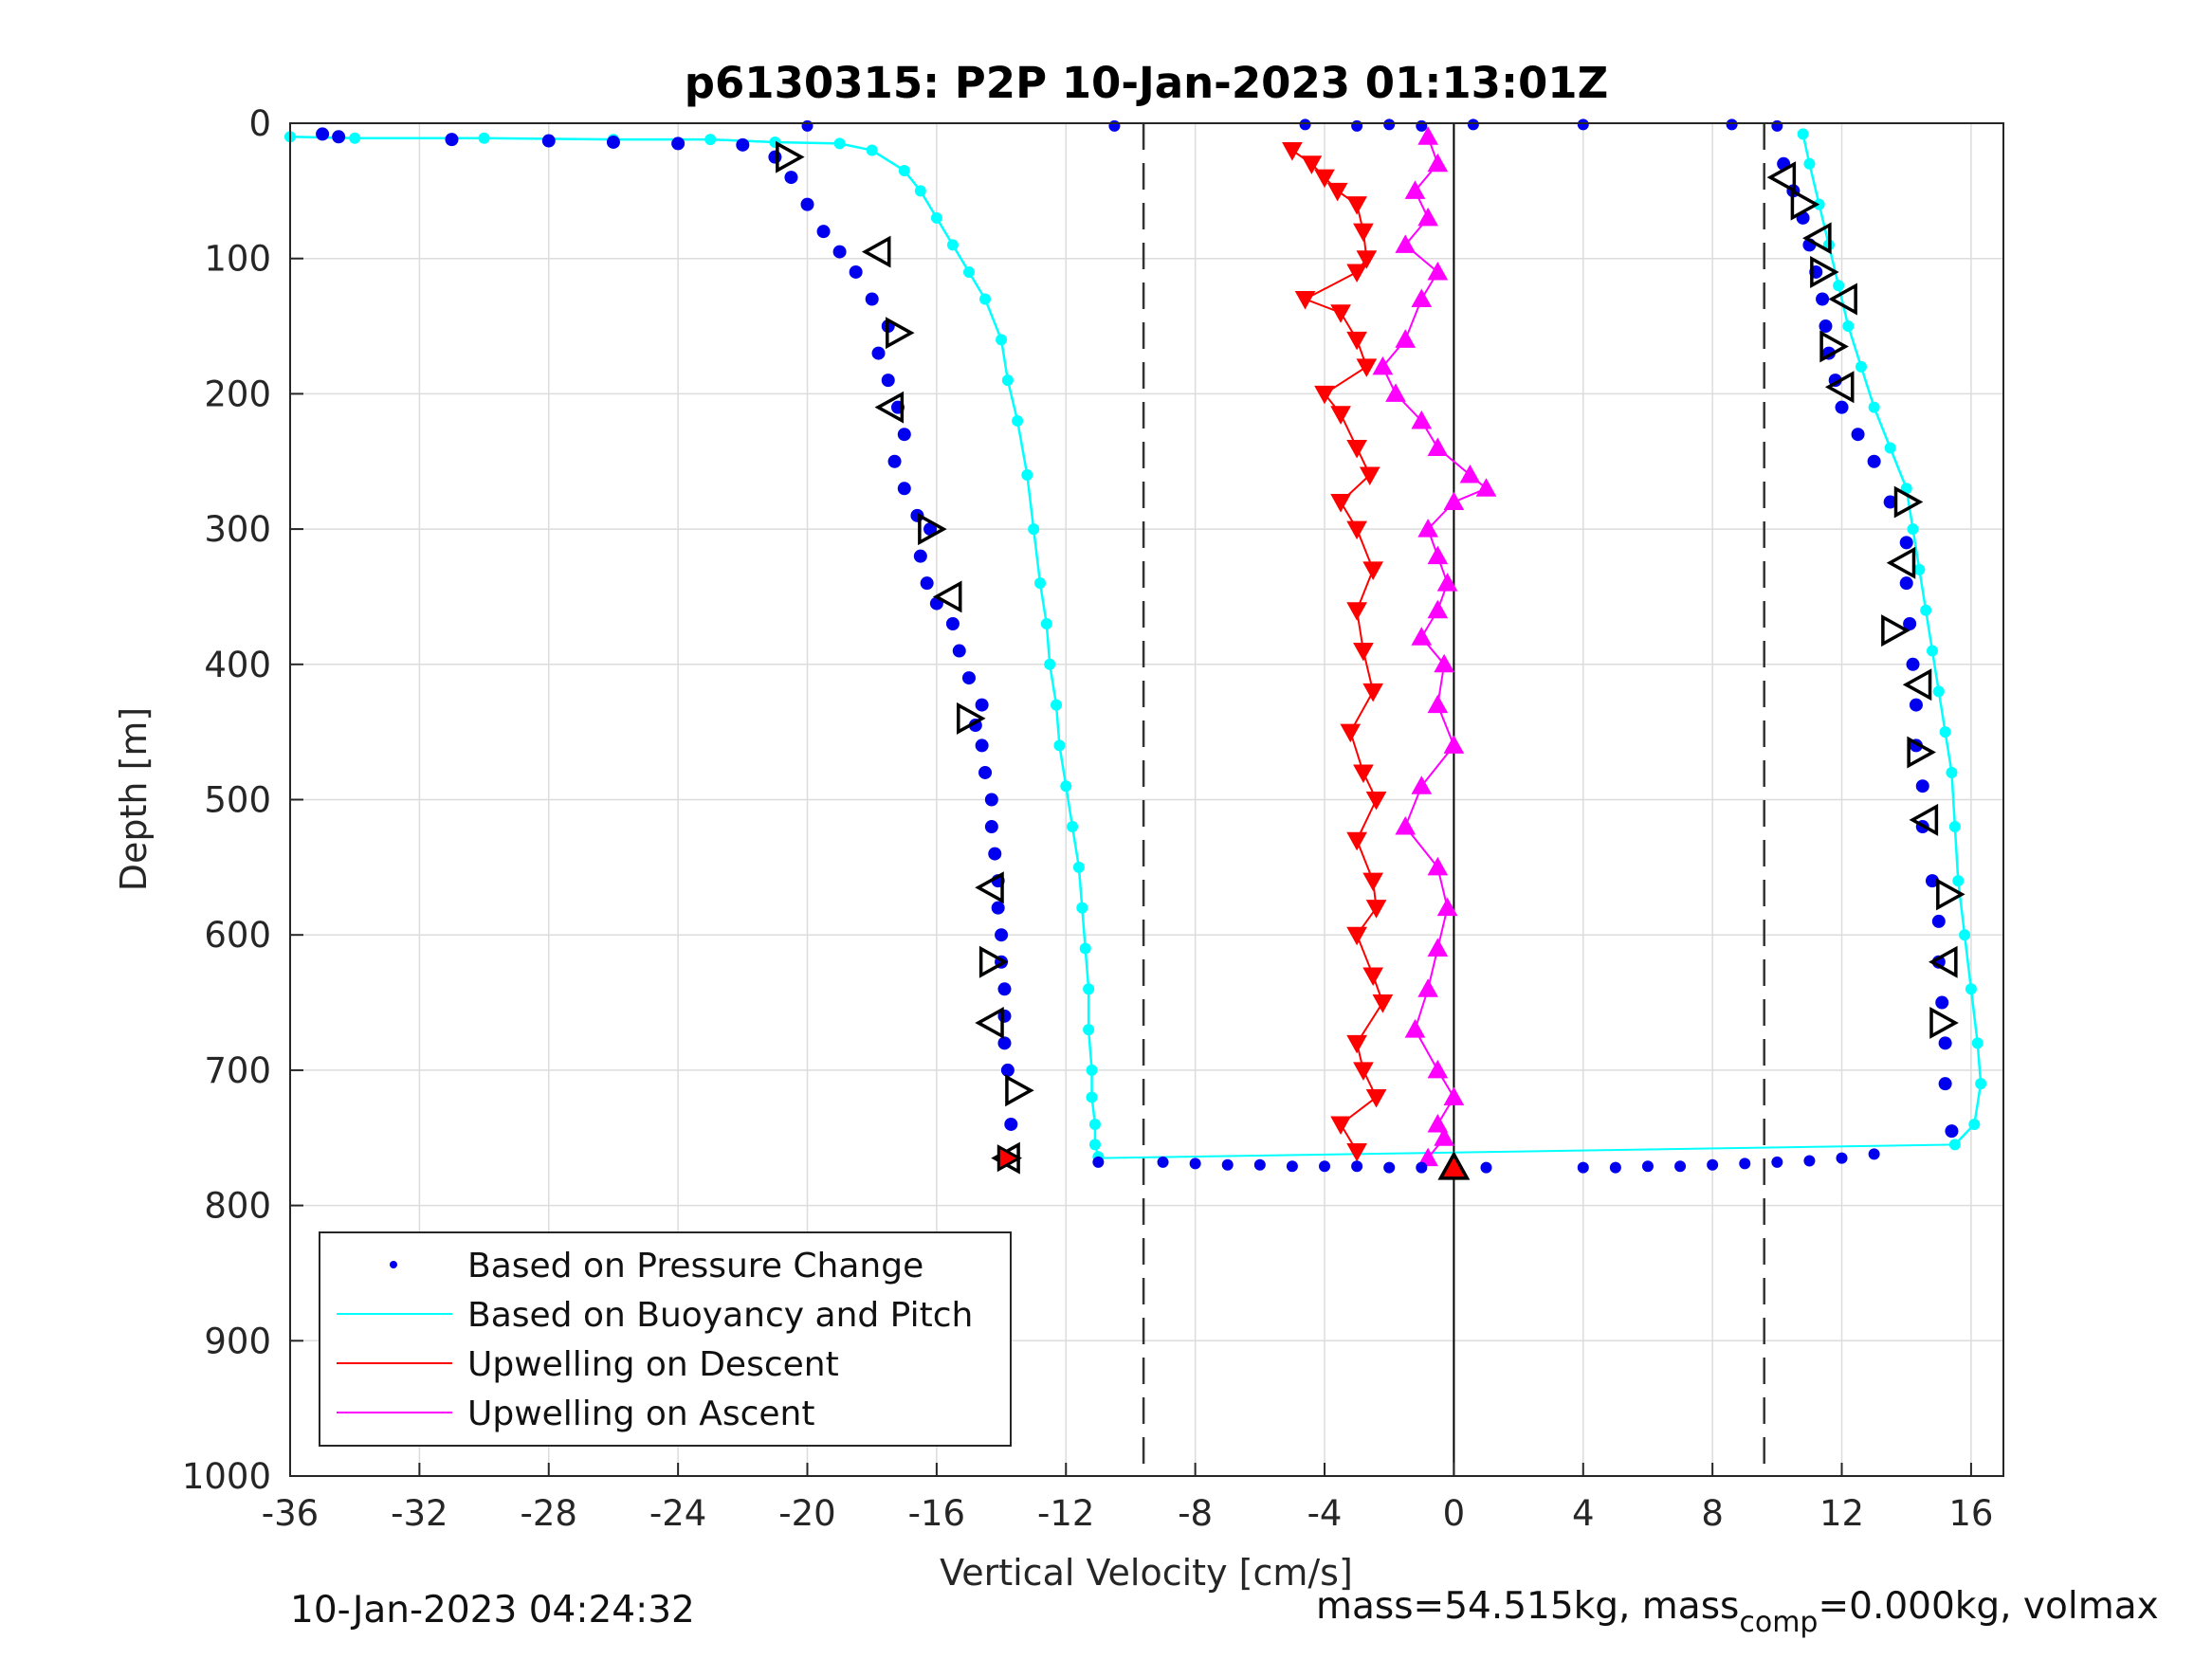  I want to click on x-tick-label: 0, so click(1454, 1513).